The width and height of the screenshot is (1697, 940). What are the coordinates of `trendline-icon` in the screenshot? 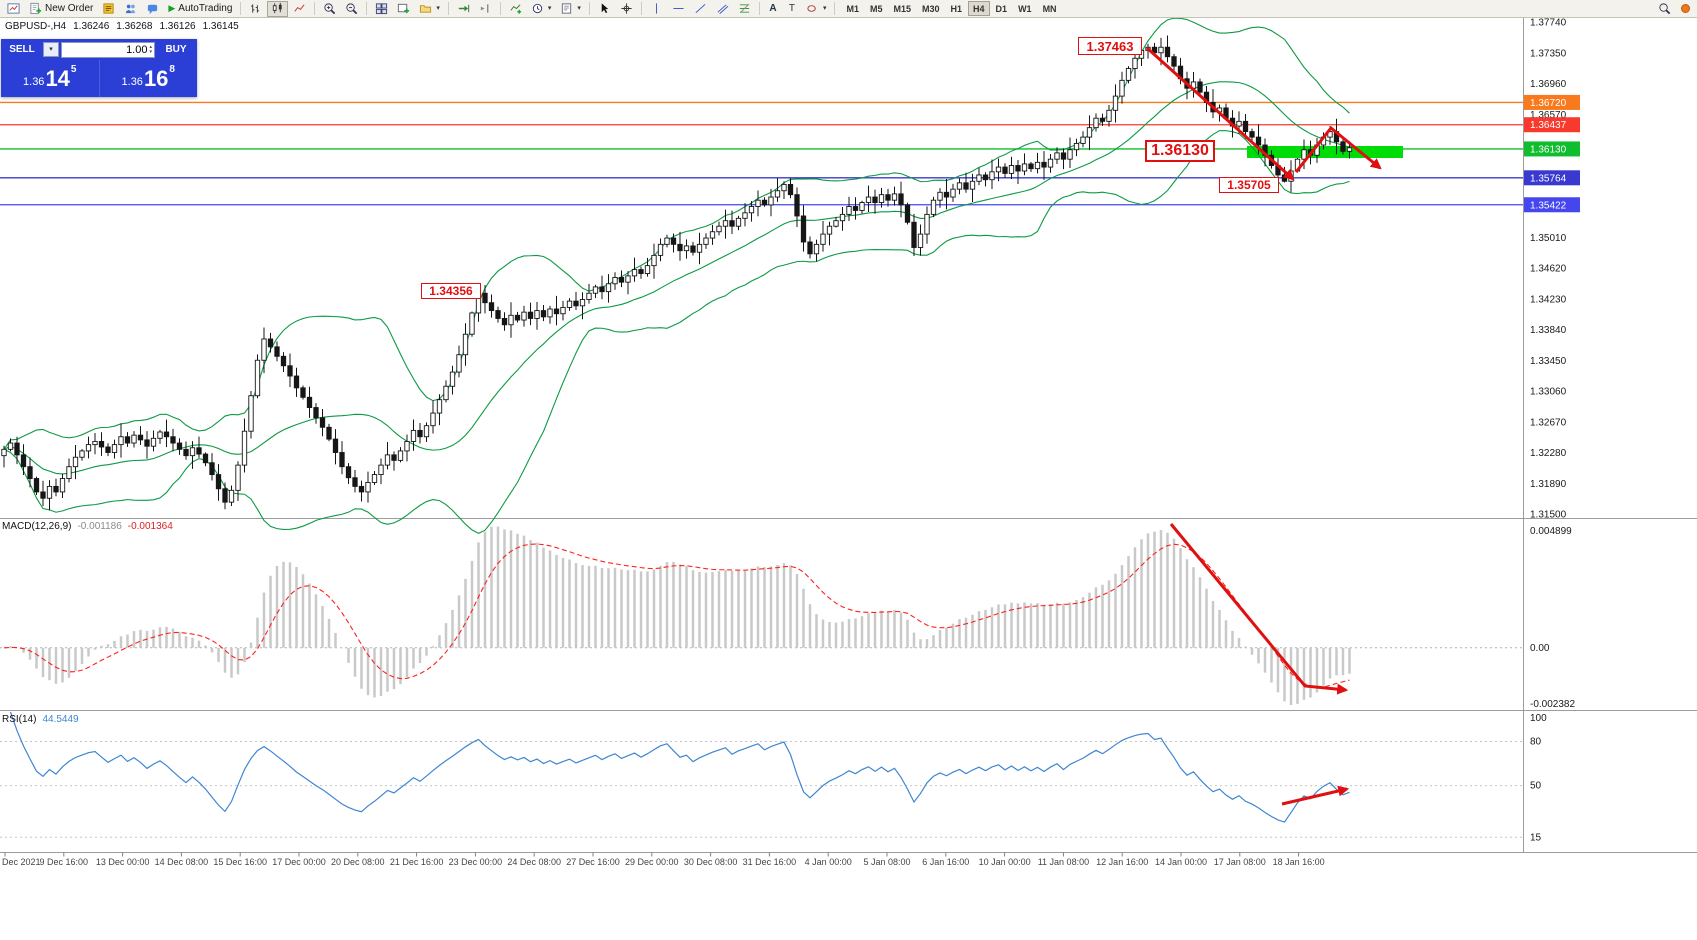 It's located at (700, 8).